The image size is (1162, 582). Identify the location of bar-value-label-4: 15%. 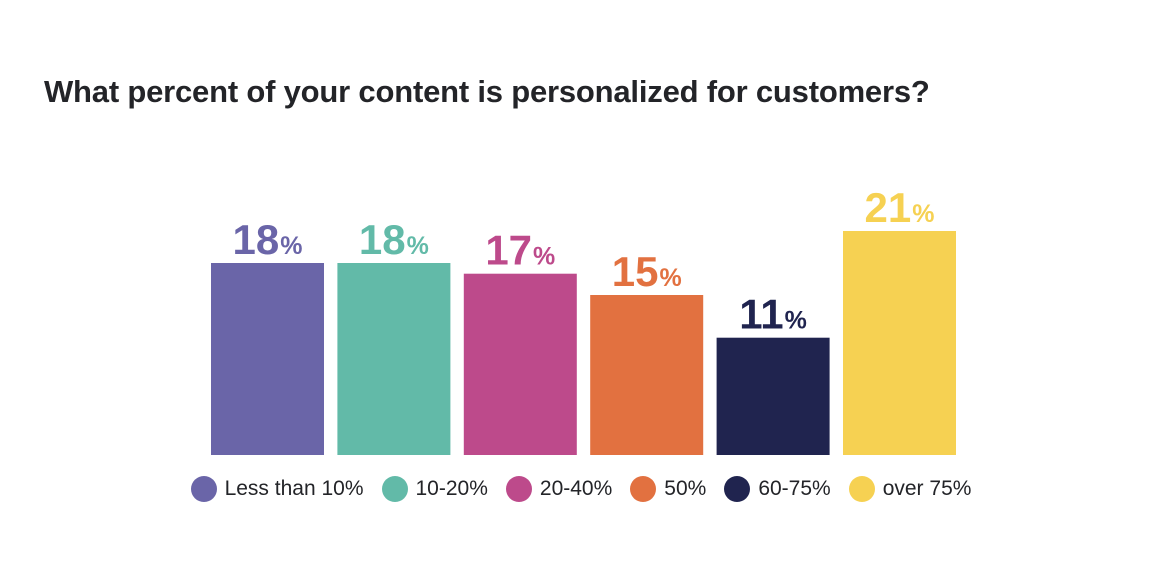
(647, 271).